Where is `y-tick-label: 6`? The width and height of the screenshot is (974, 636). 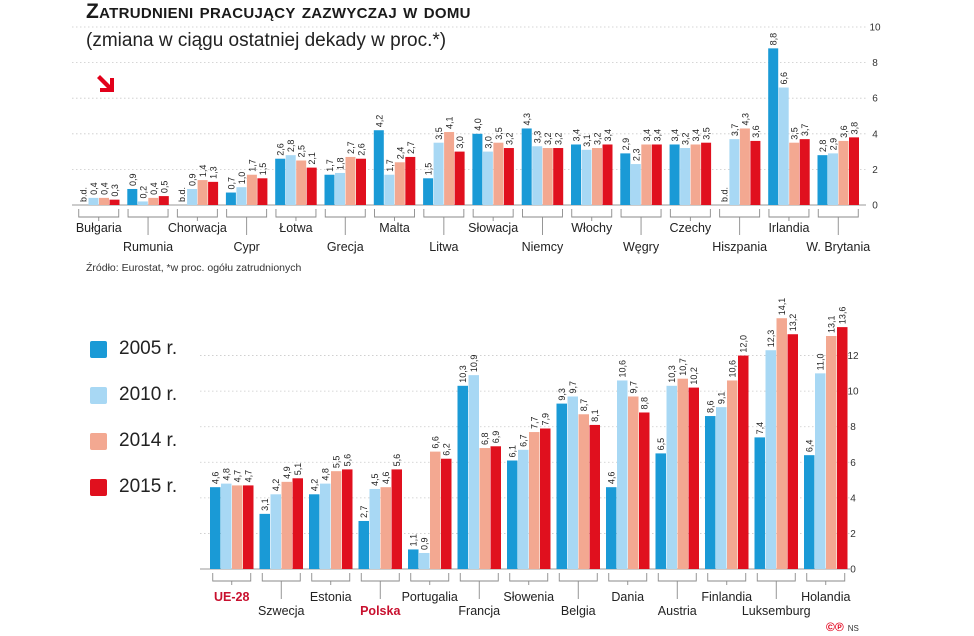 y-tick-label: 6 is located at coordinates (875, 99).